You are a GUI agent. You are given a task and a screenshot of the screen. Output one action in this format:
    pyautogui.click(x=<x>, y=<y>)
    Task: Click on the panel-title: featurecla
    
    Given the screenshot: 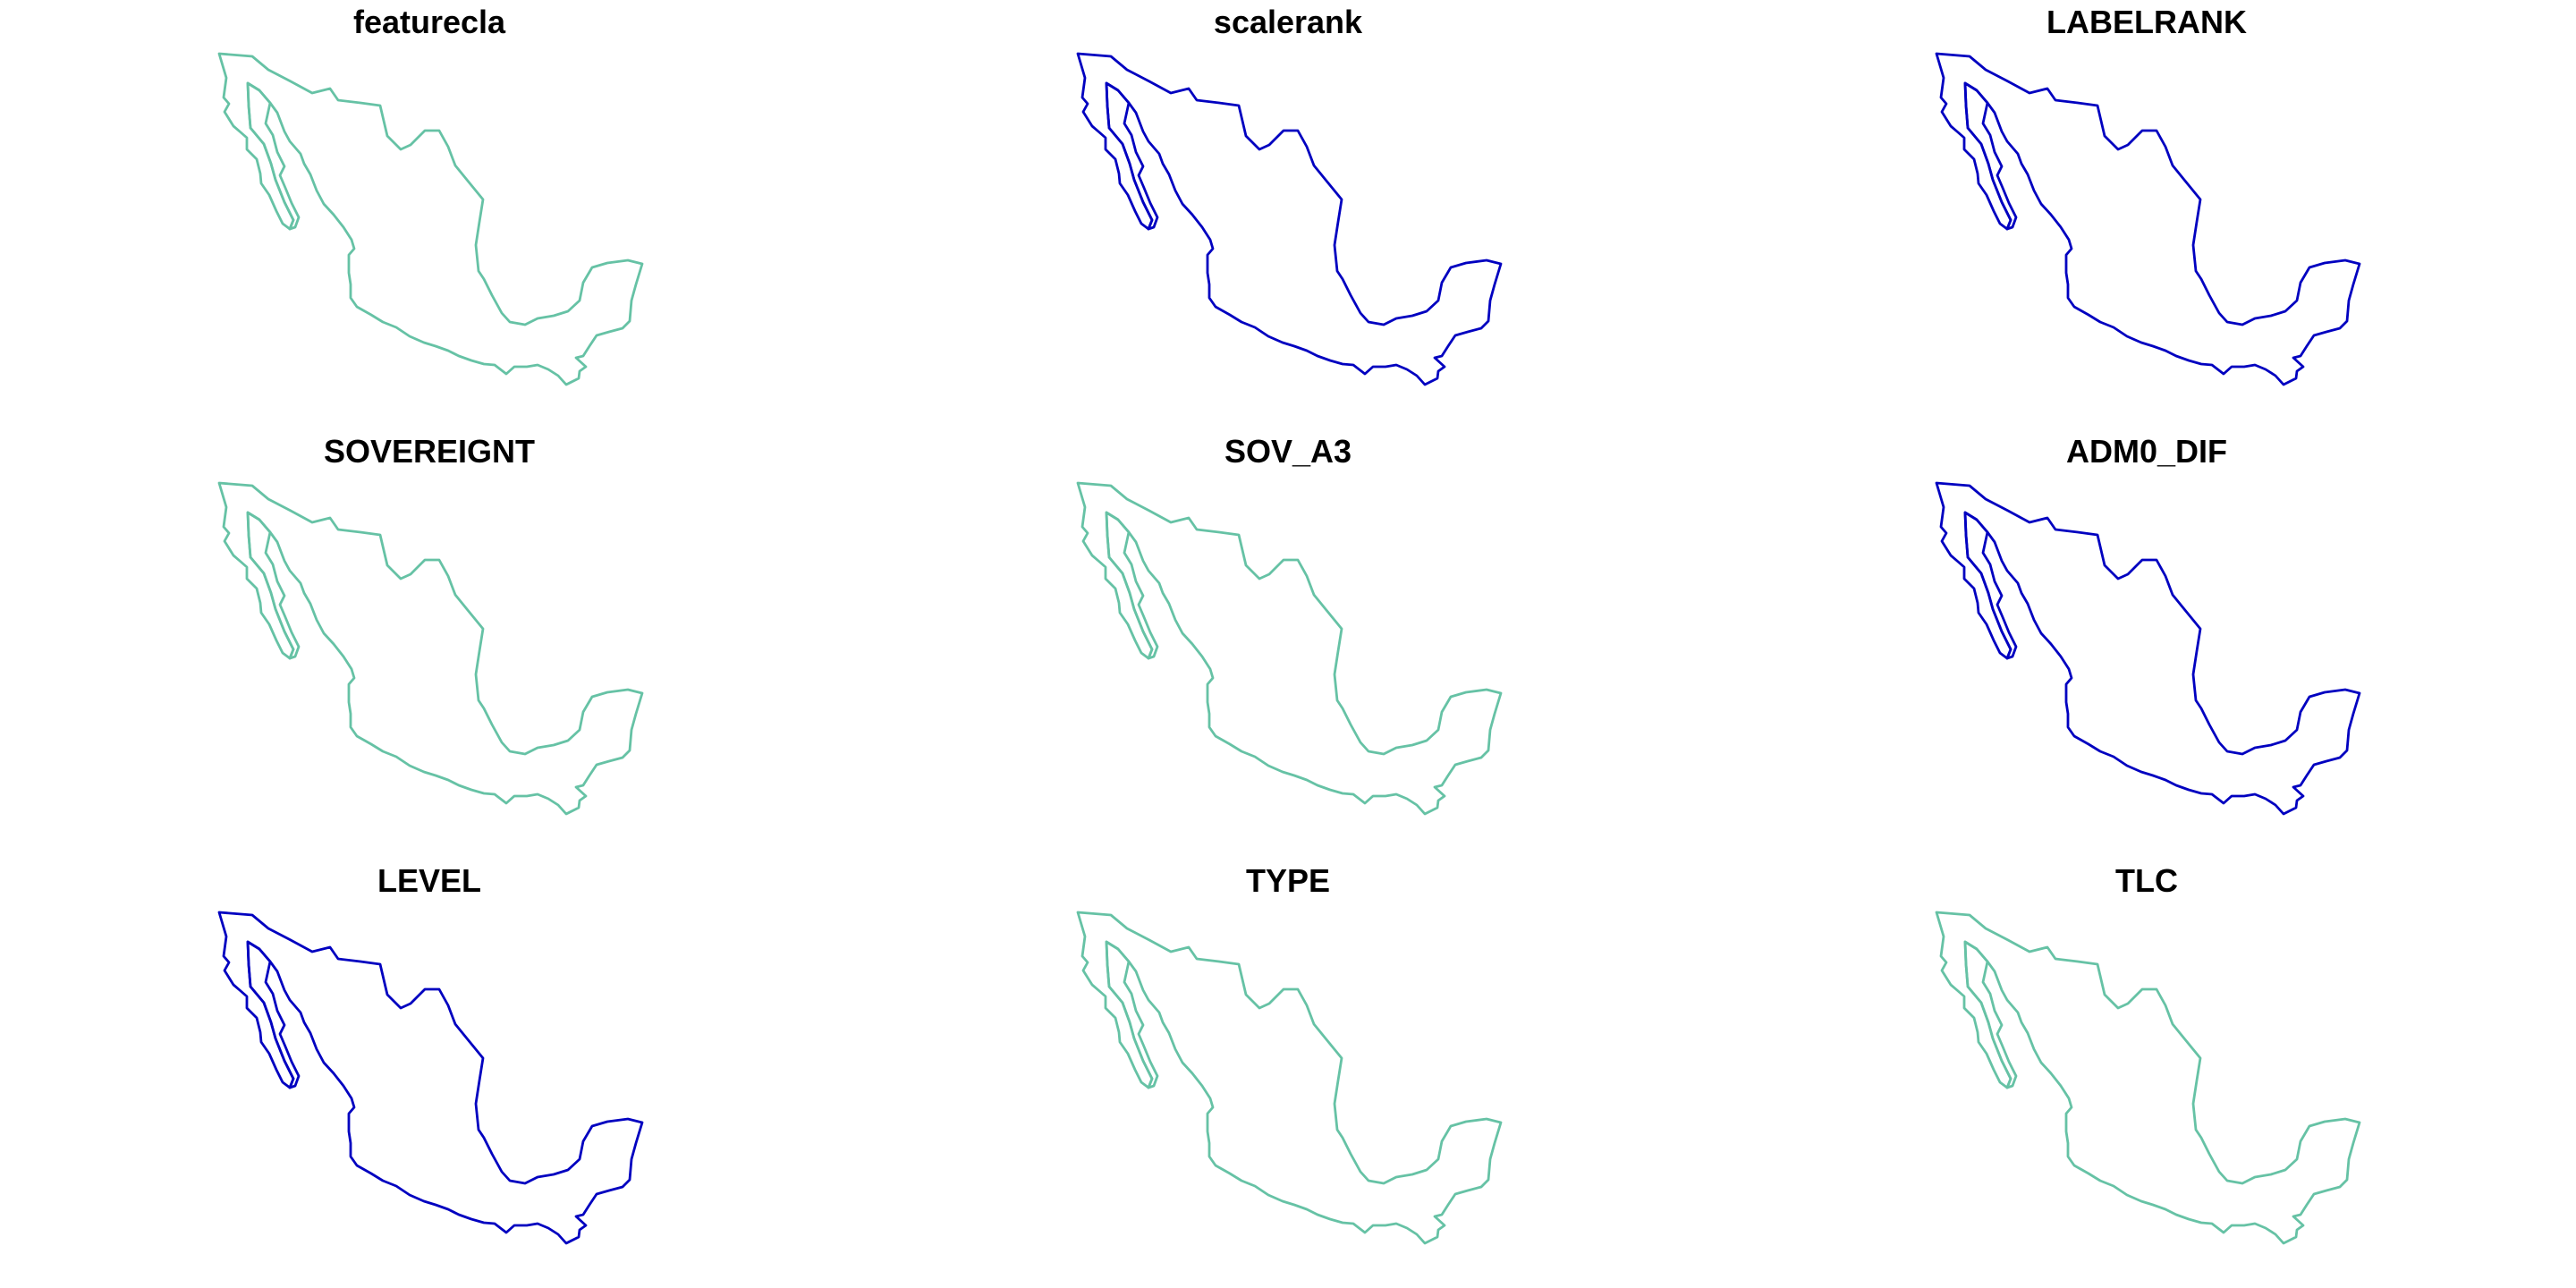 What is the action you would take?
    pyautogui.click(x=429, y=22)
    